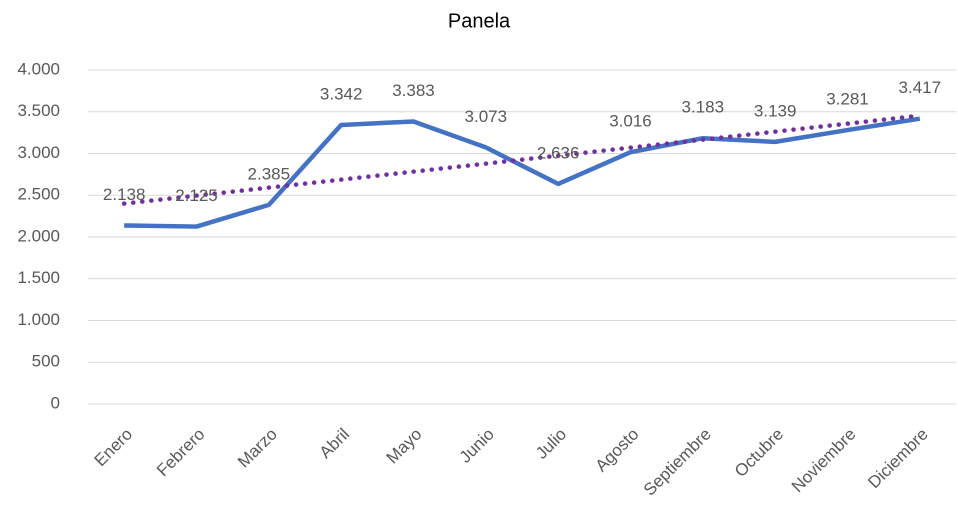  Describe the element at coordinates (38, 68) in the screenshot. I see `y-tick-label: 4.000` at that location.